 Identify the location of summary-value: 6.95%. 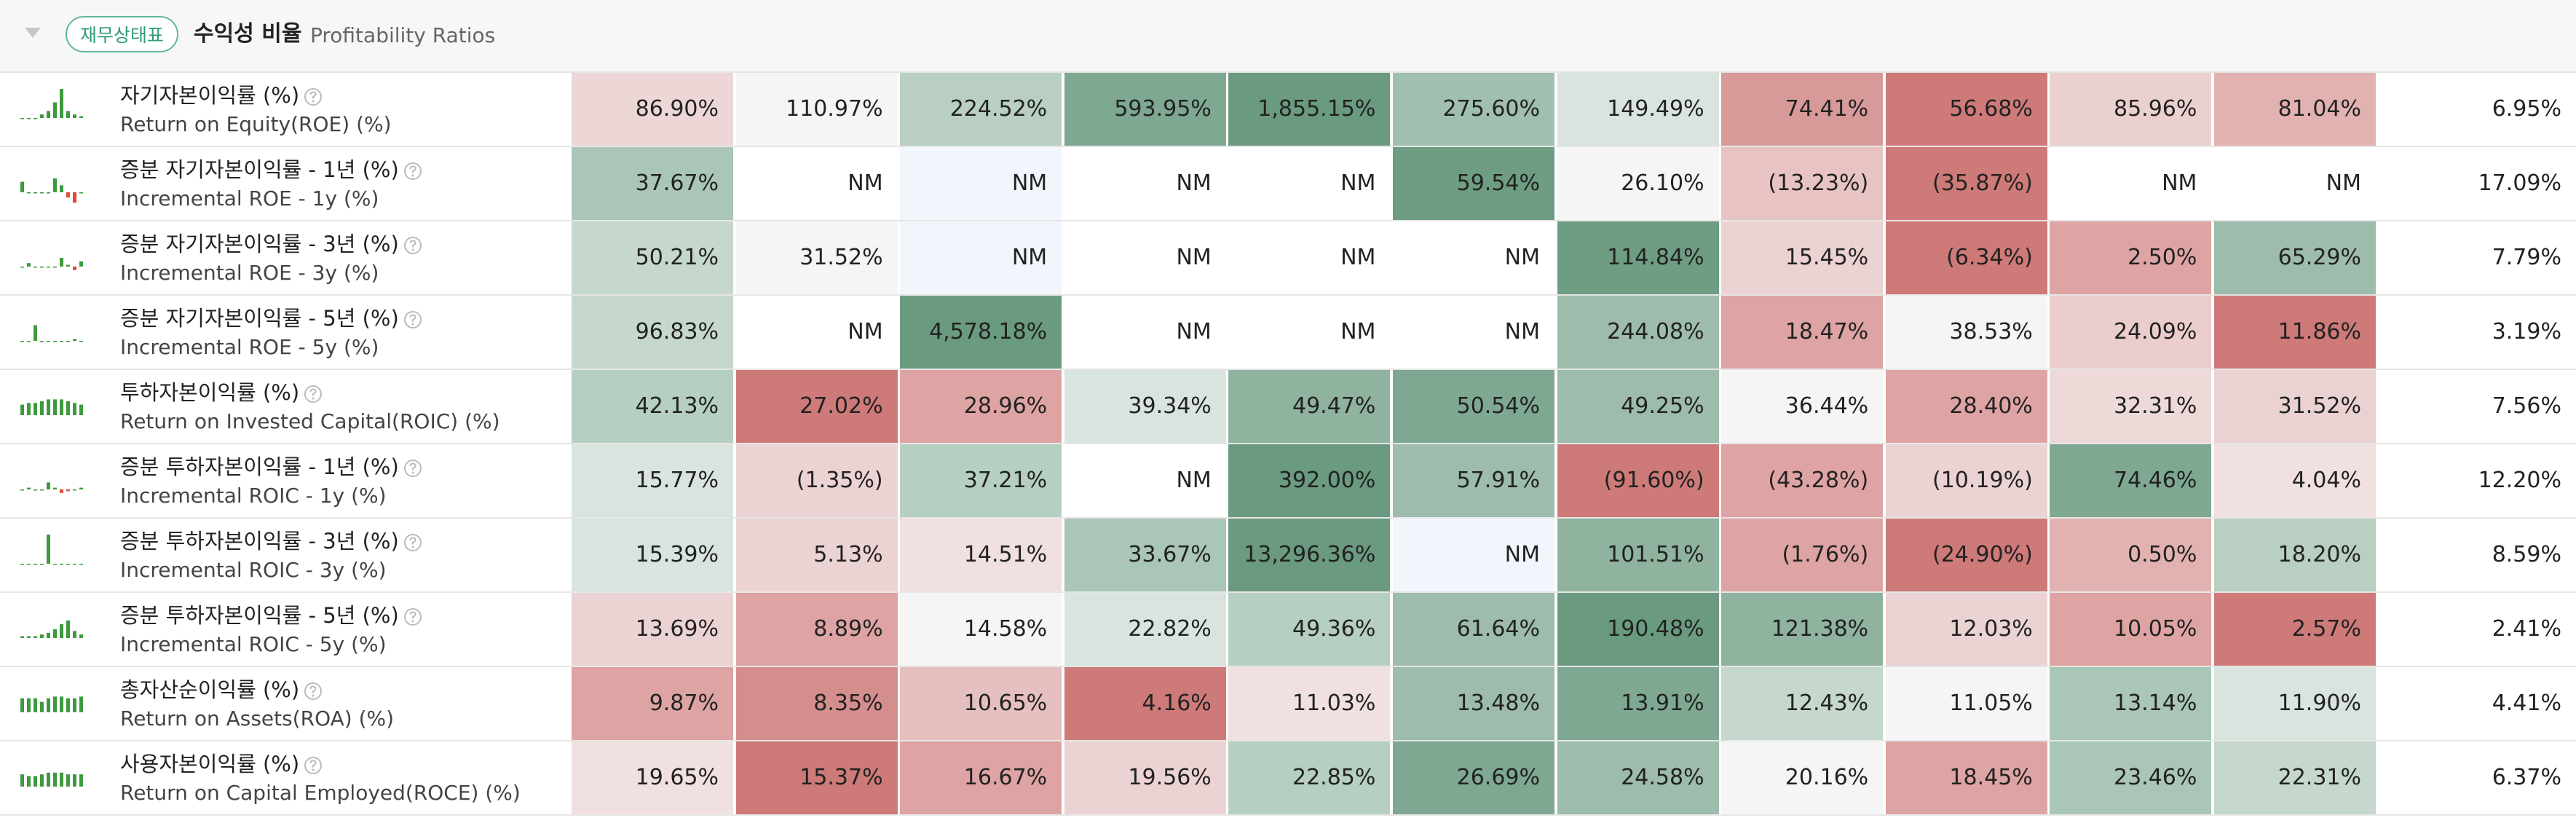
(2527, 109).